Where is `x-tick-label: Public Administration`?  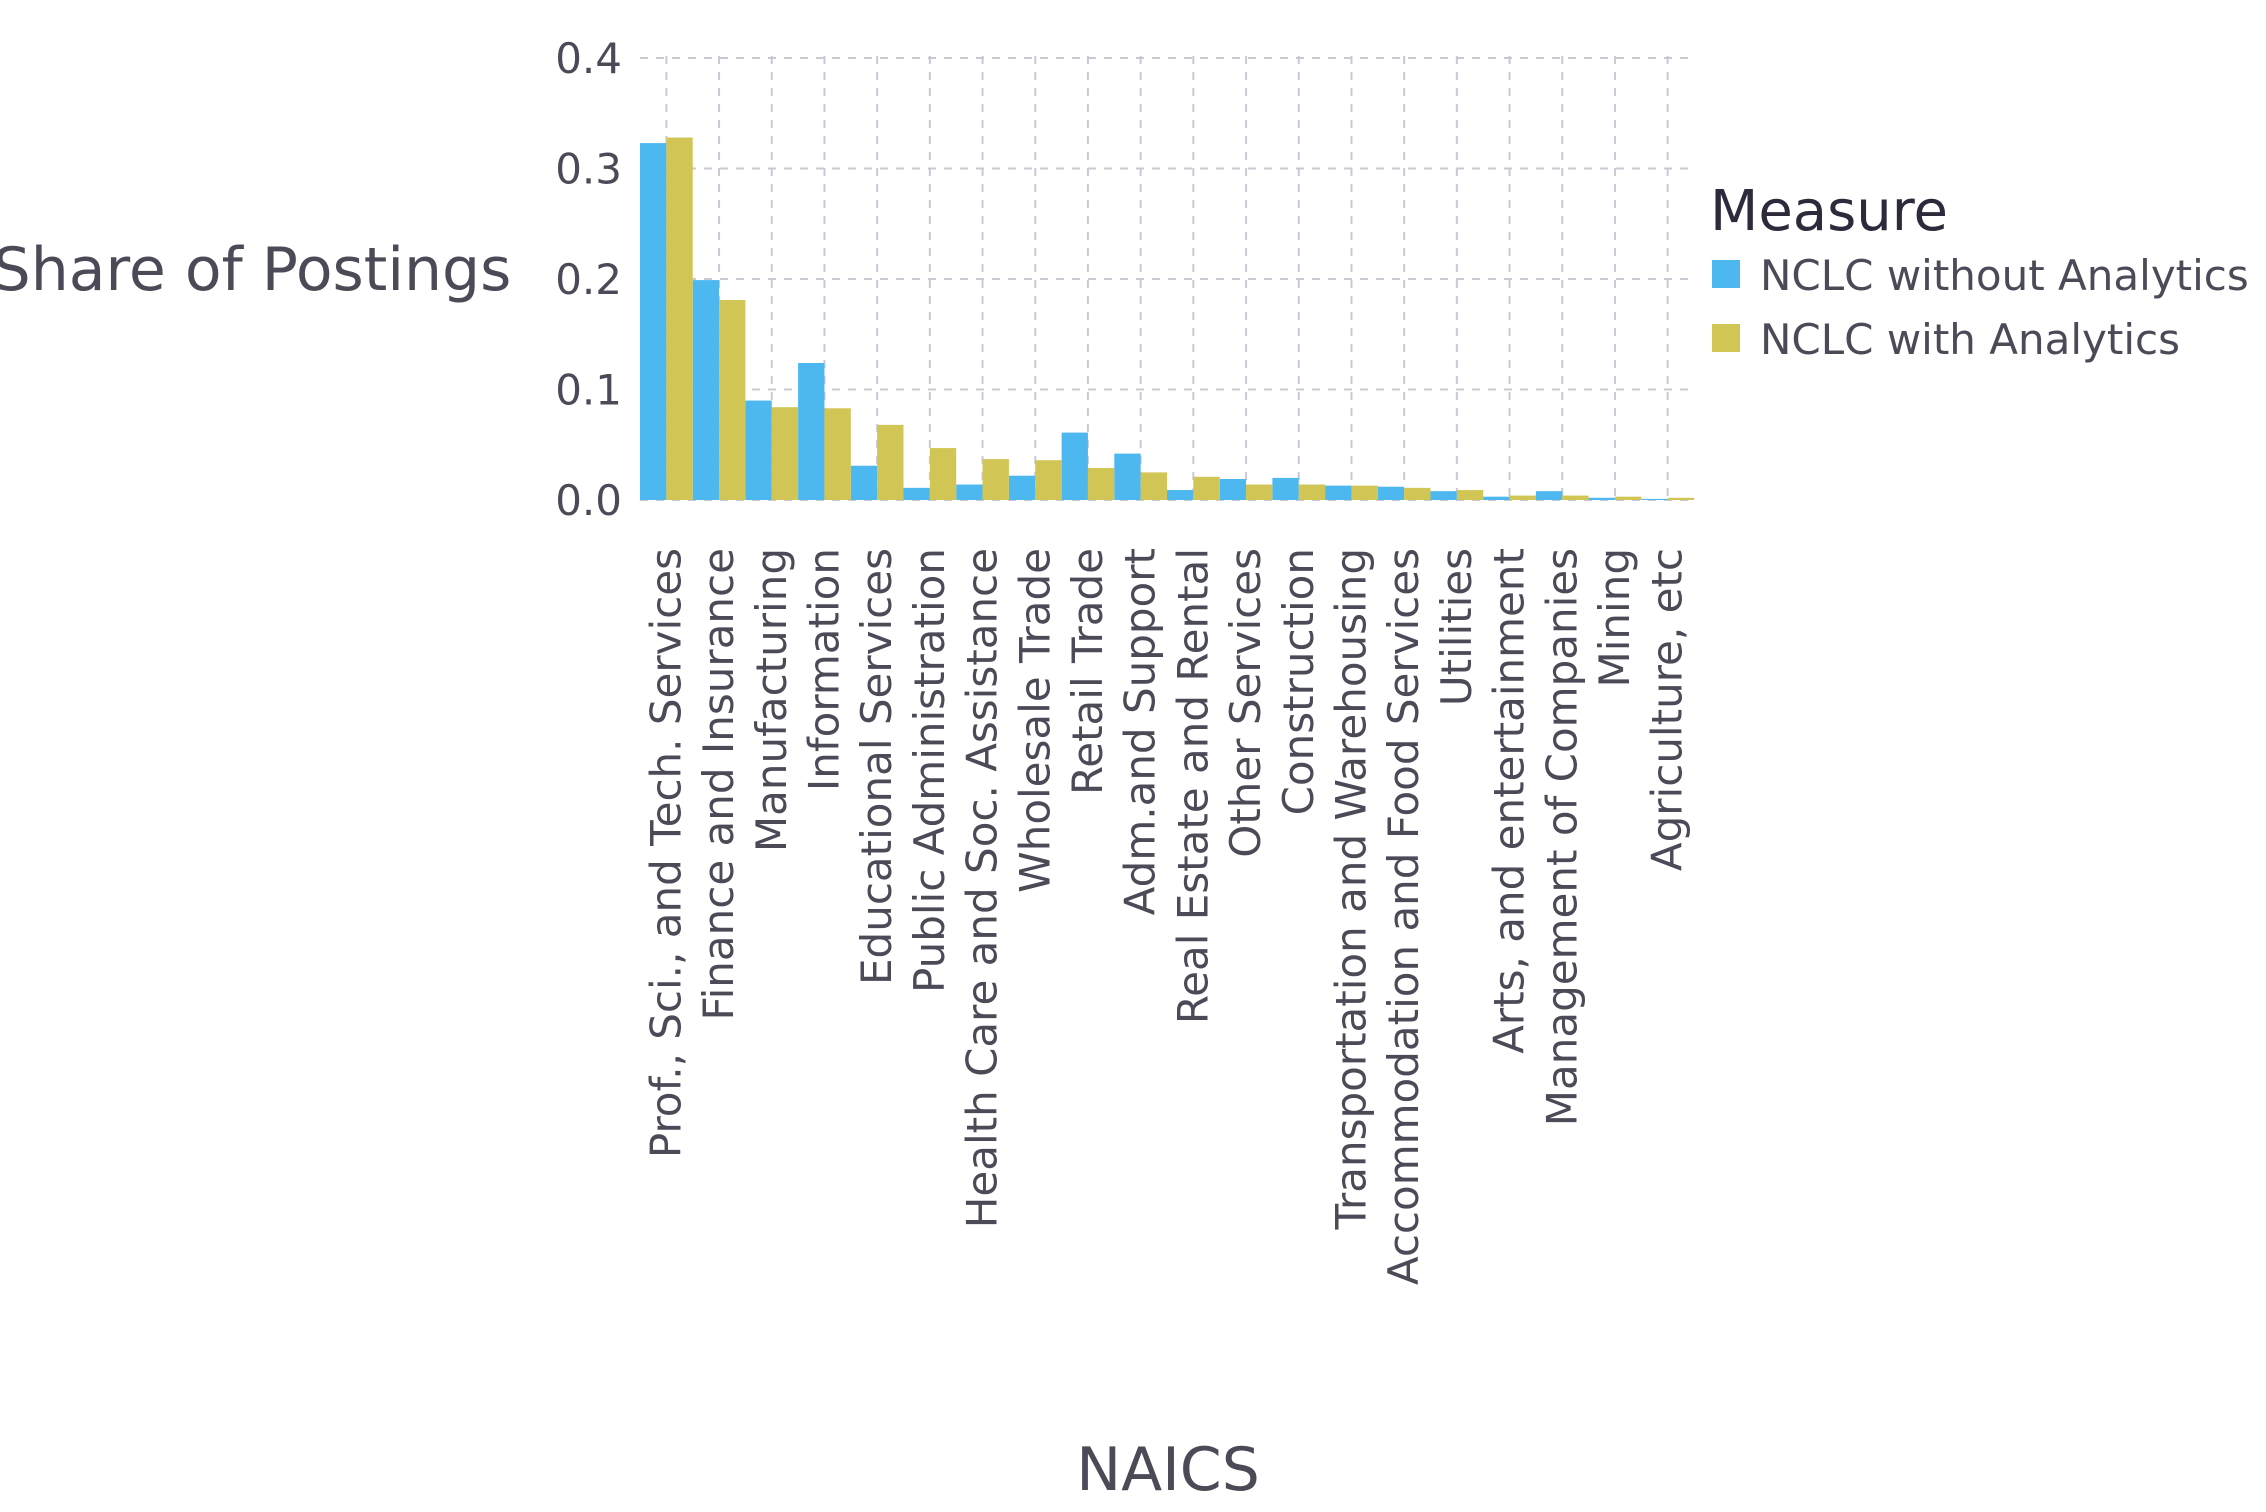 x-tick-label: Public Administration is located at coordinates (929, 770).